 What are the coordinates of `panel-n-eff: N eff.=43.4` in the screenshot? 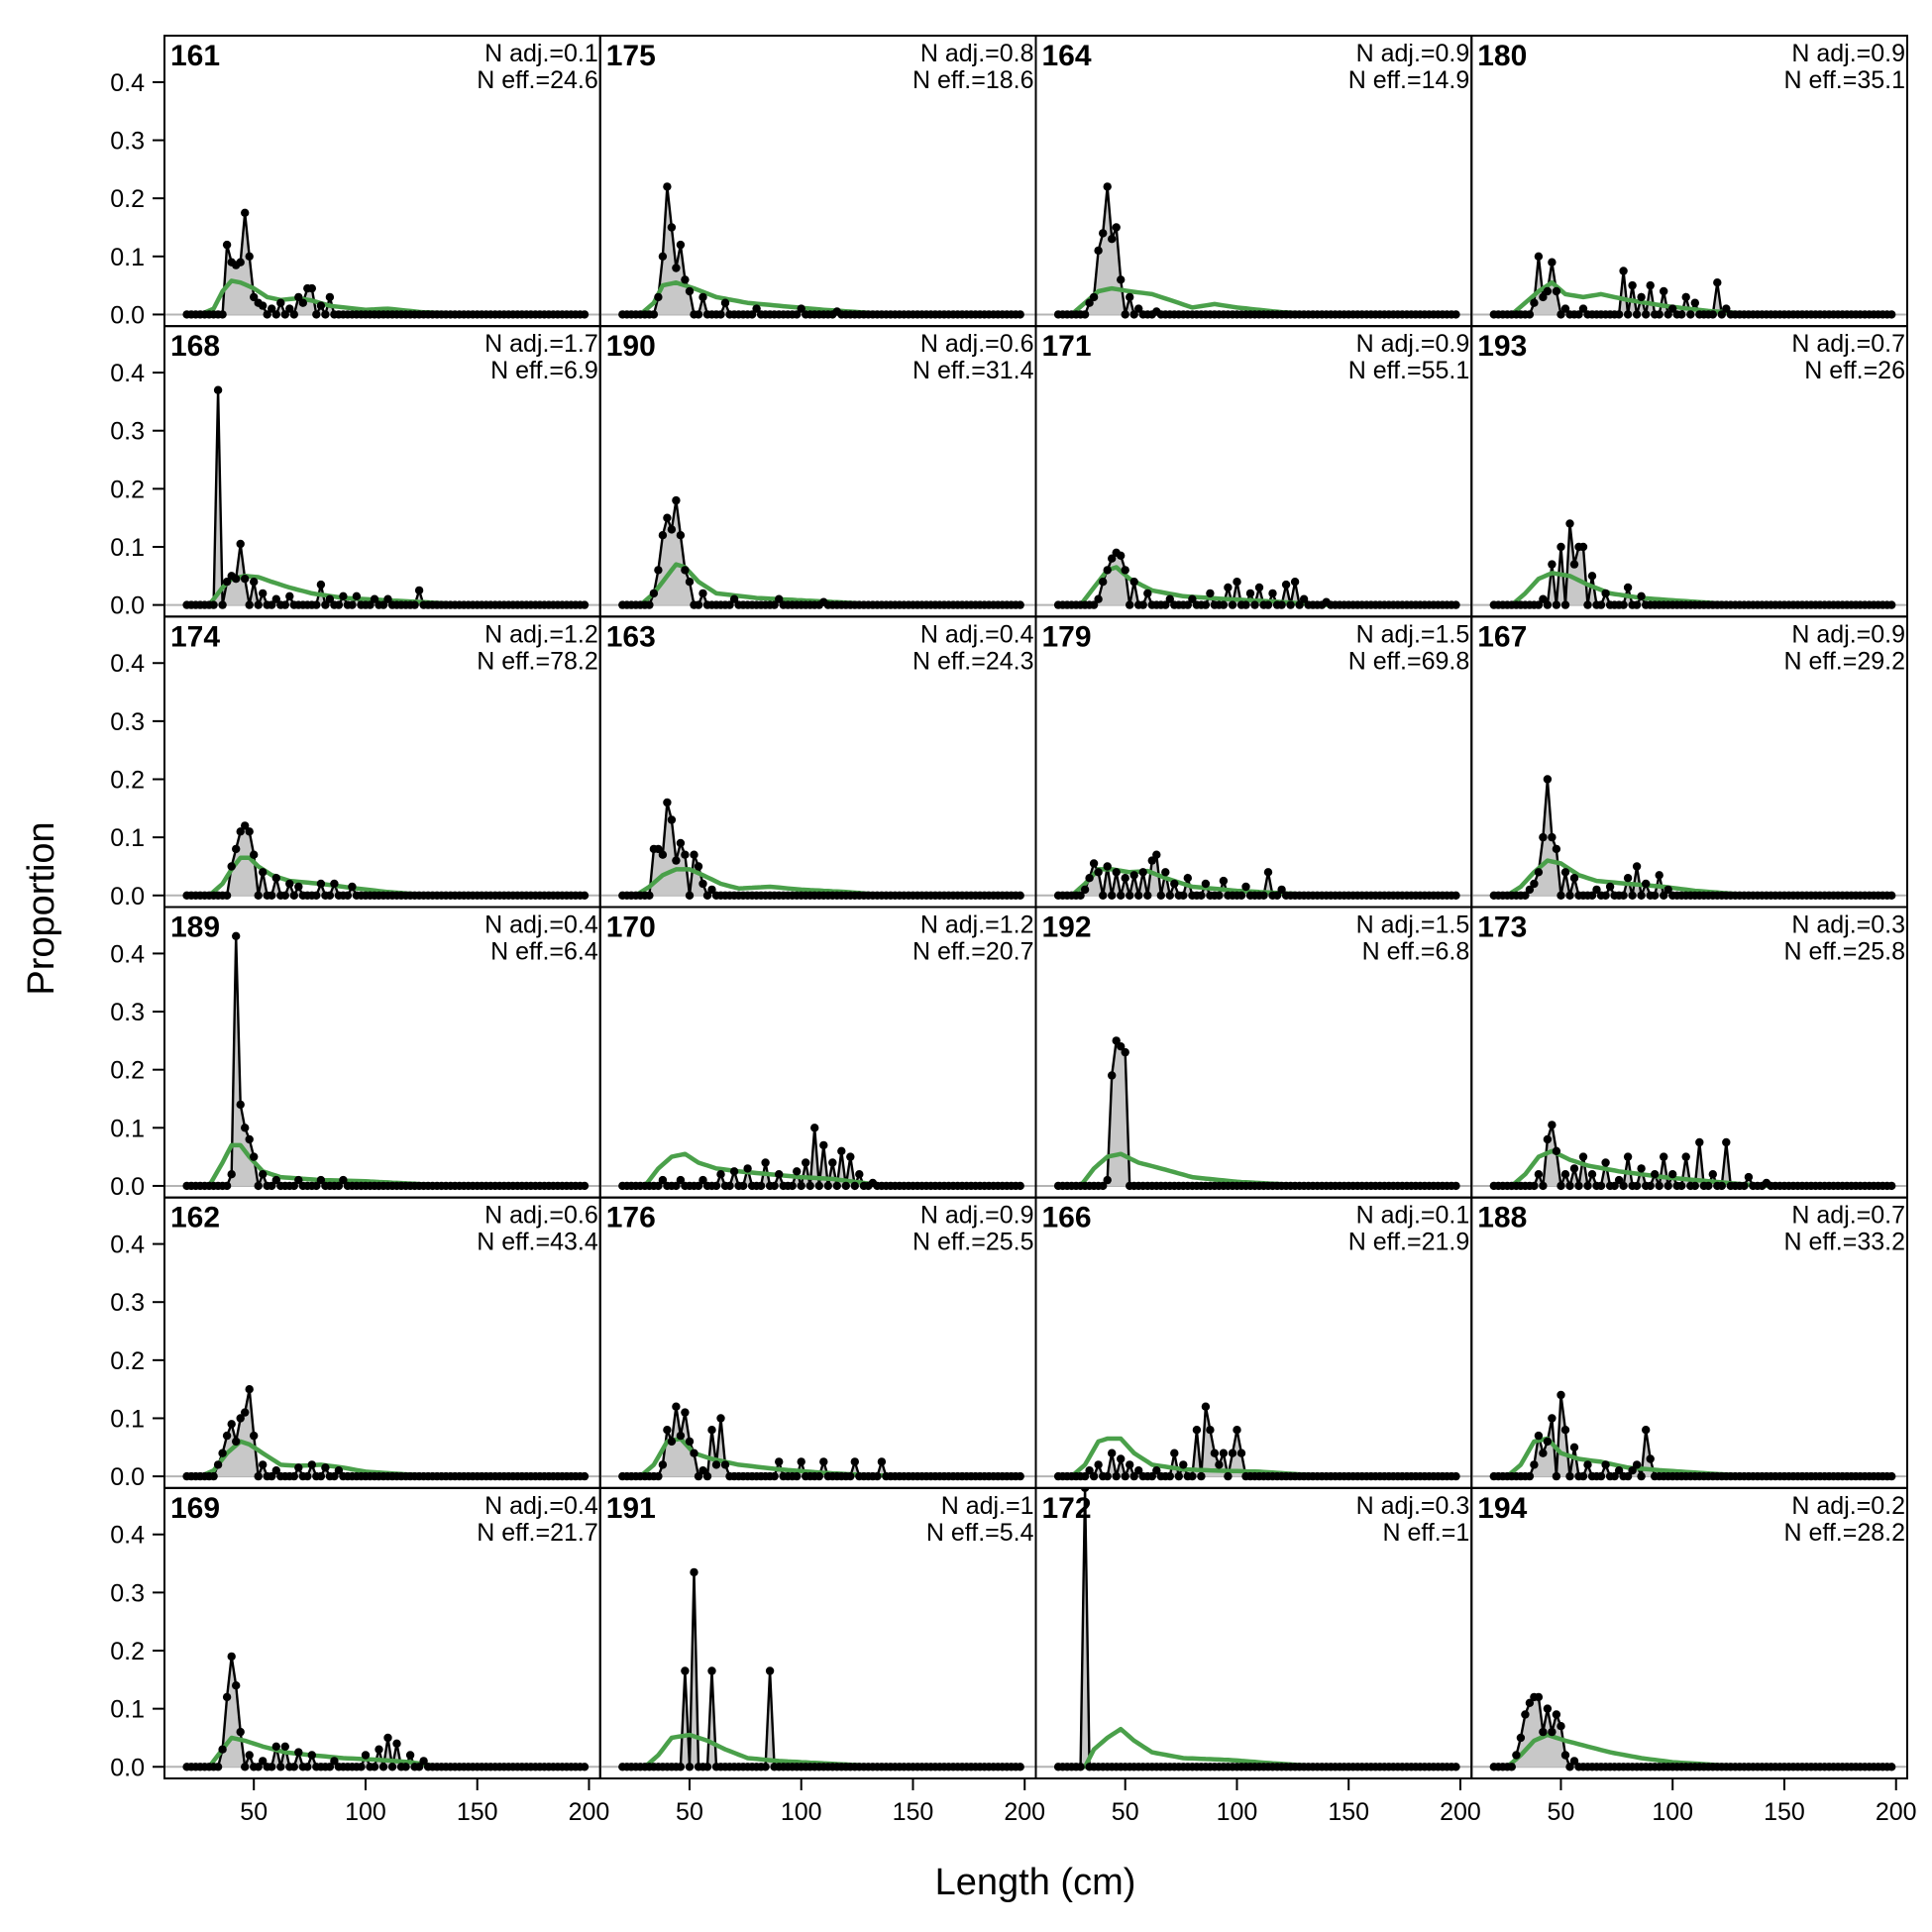 It's located at (537, 1242).